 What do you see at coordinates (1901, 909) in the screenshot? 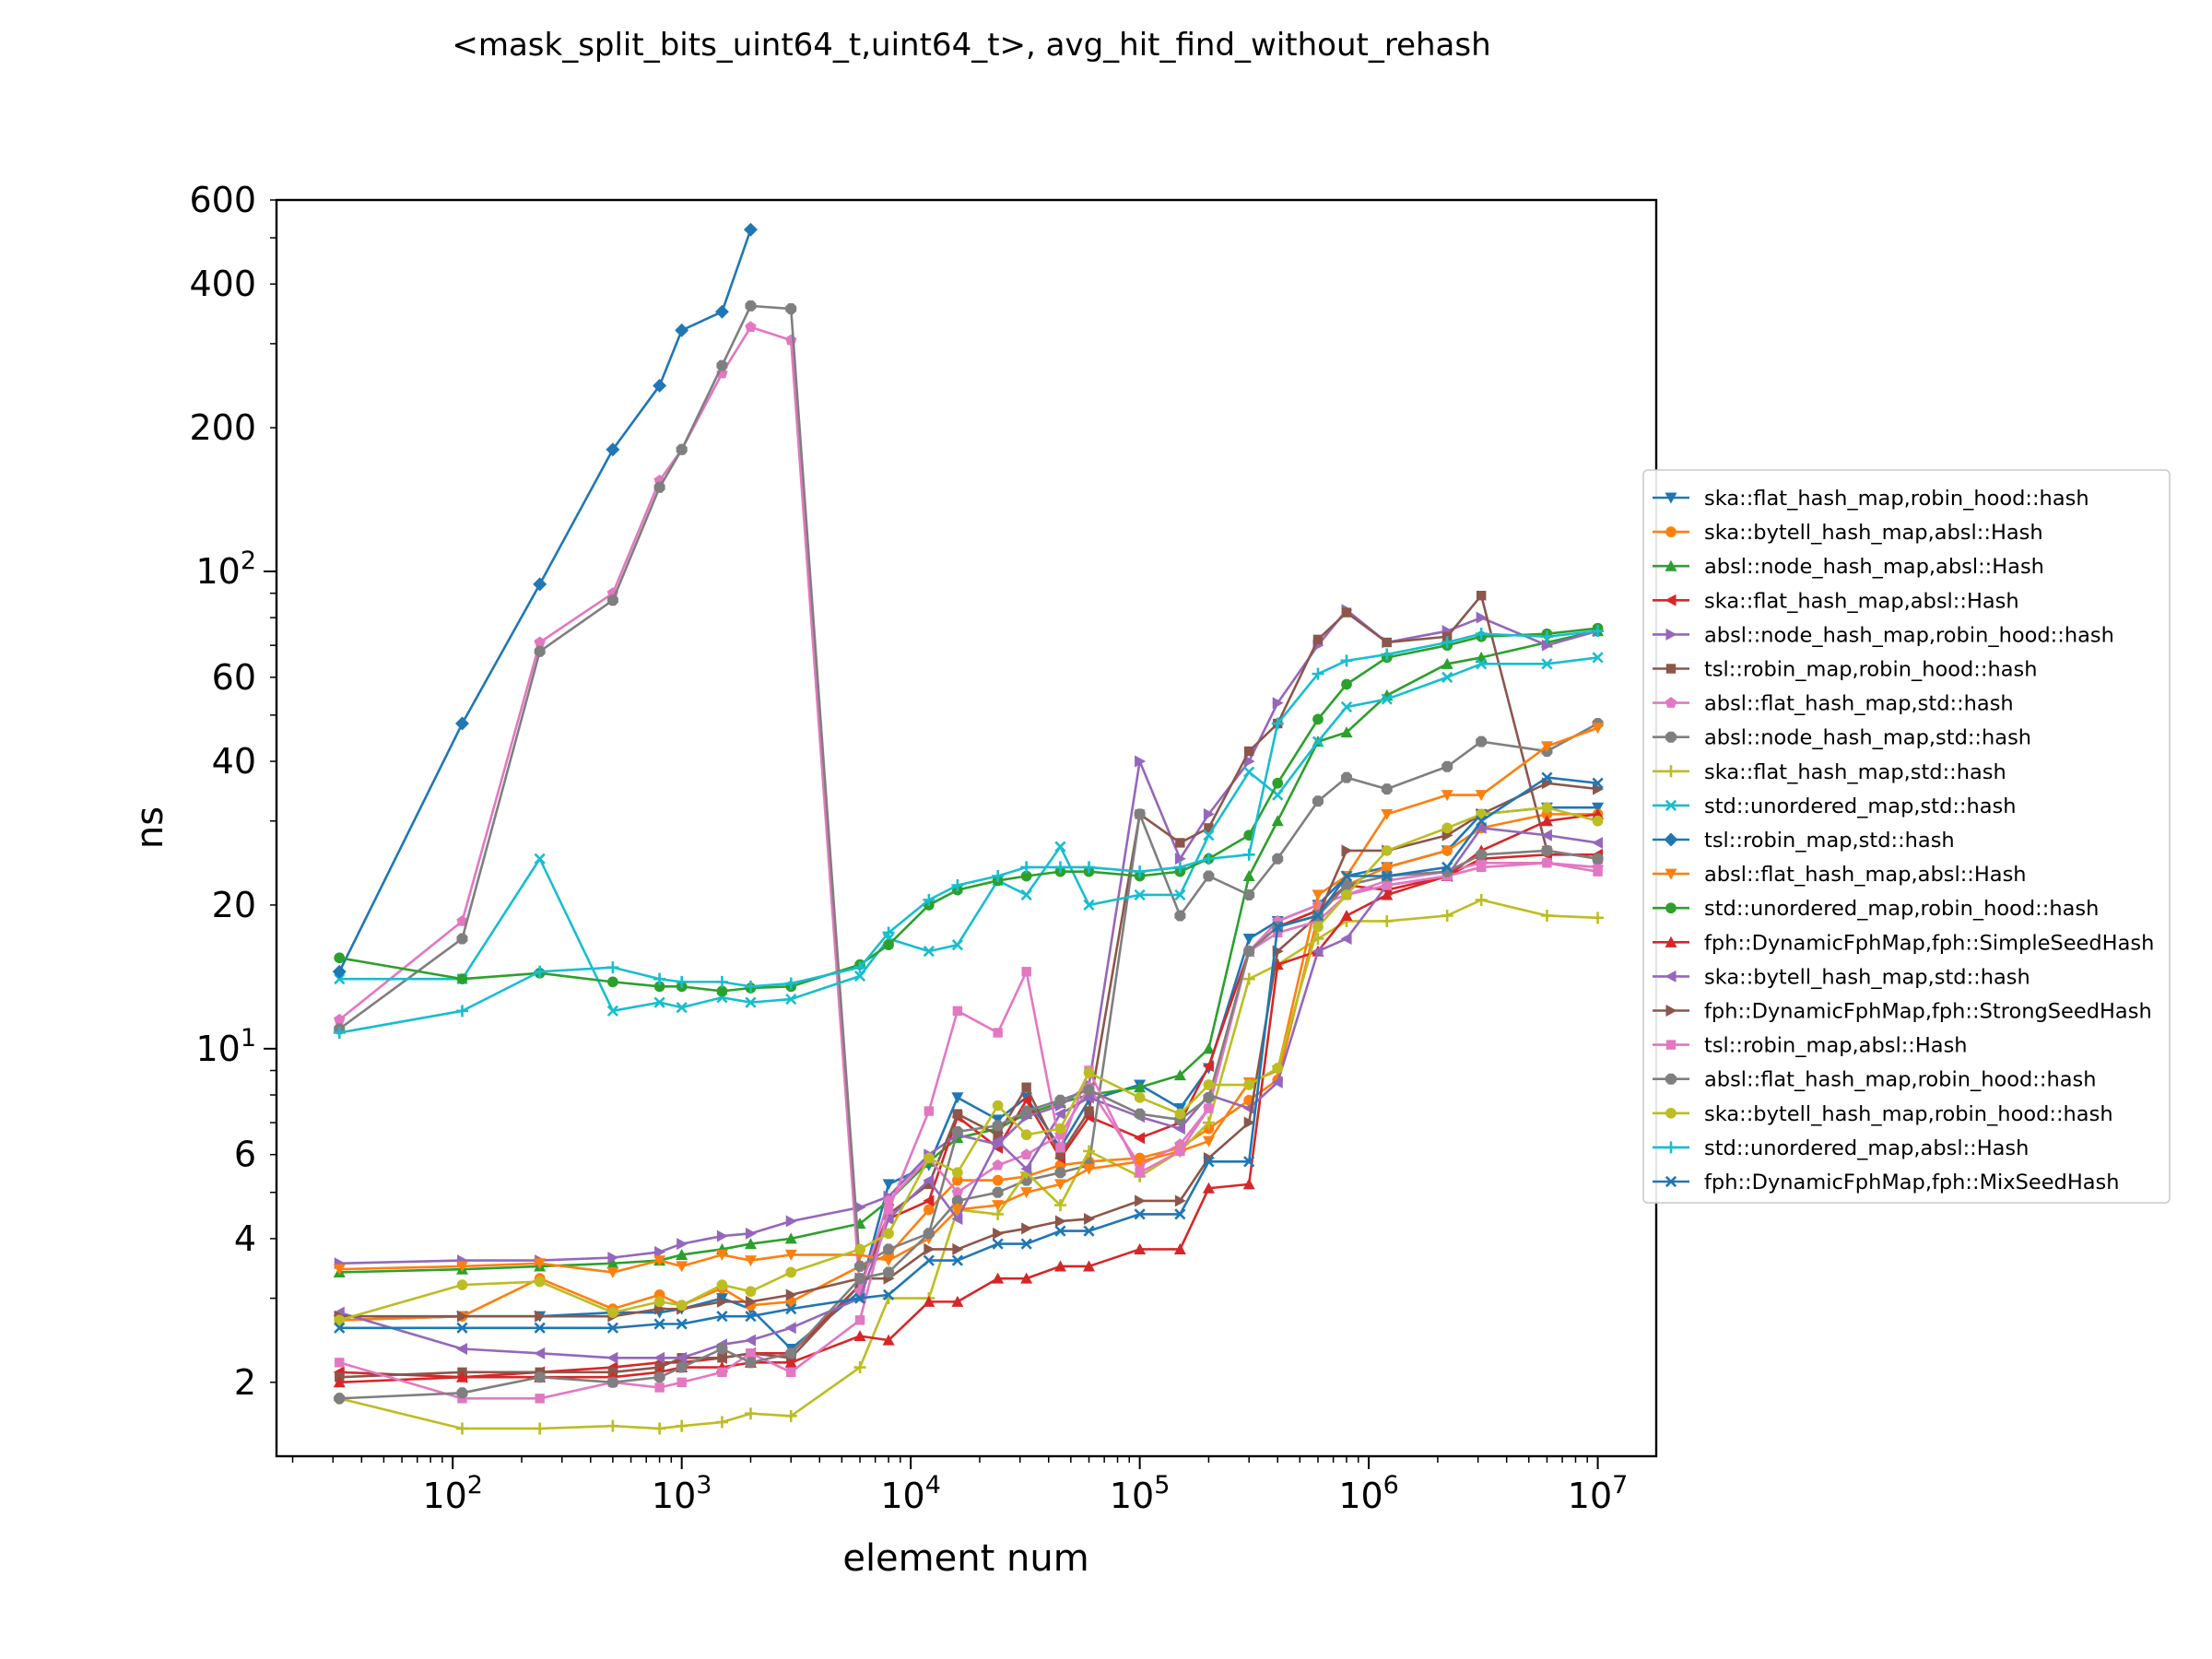
I see `legend-label: std::unordered_map,robin_hood::hash` at bounding box center [1901, 909].